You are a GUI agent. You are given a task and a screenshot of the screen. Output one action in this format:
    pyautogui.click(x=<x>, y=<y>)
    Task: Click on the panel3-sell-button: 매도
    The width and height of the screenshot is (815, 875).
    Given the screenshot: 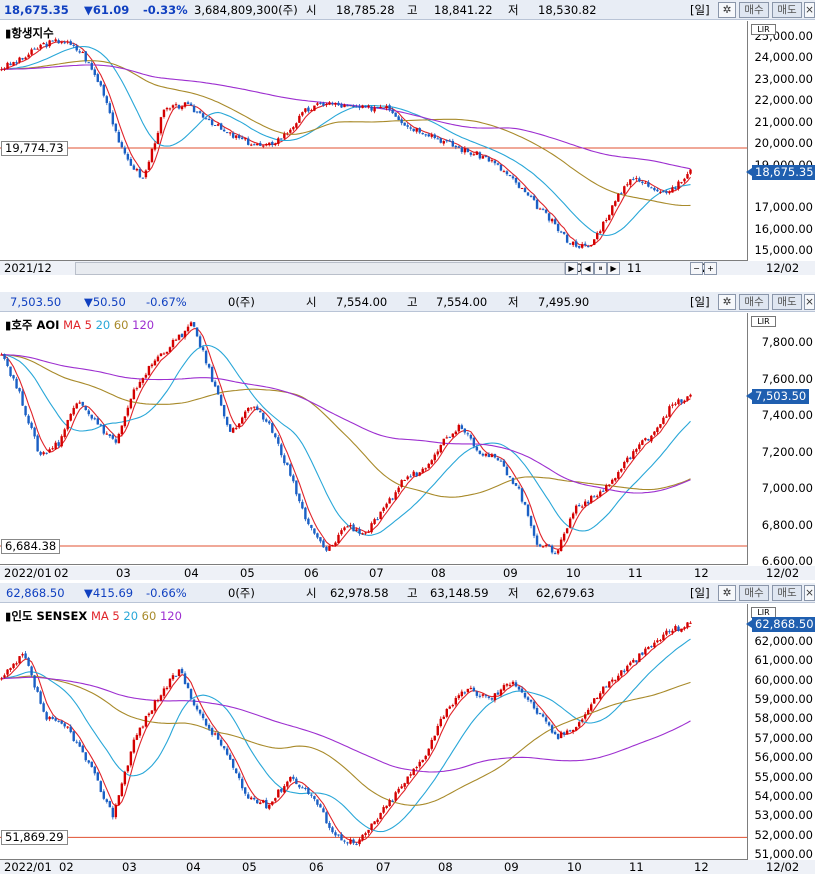 What is the action you would take?
    pyautogui.click(x=787, y=593)
    